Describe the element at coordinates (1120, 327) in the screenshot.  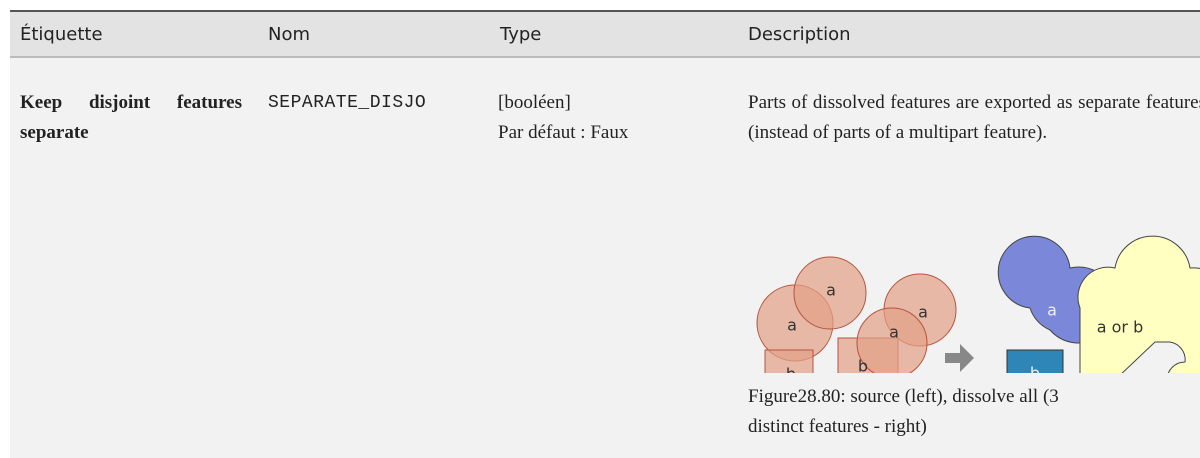
I see `figure-label: a or b` at that location.